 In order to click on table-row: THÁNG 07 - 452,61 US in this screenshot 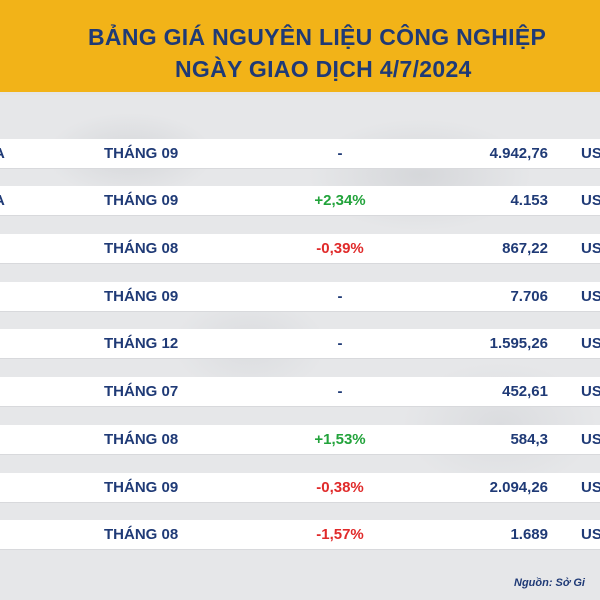, I will do `click(300, 392)`.